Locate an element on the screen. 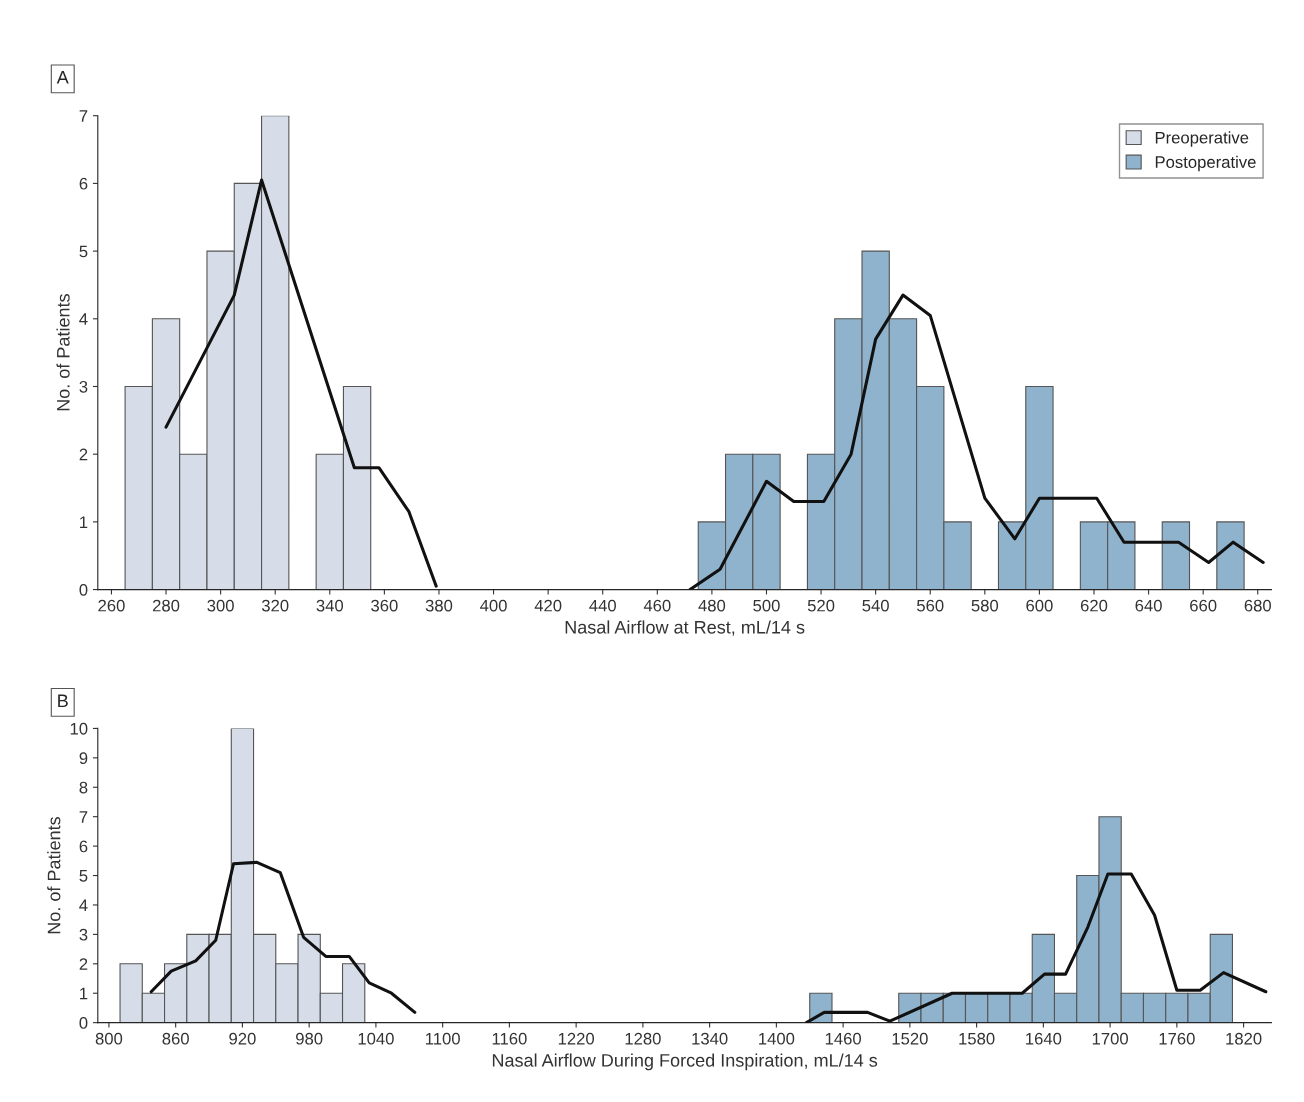  x-tick-label: 1040 is located at coordinates (376, 1038).